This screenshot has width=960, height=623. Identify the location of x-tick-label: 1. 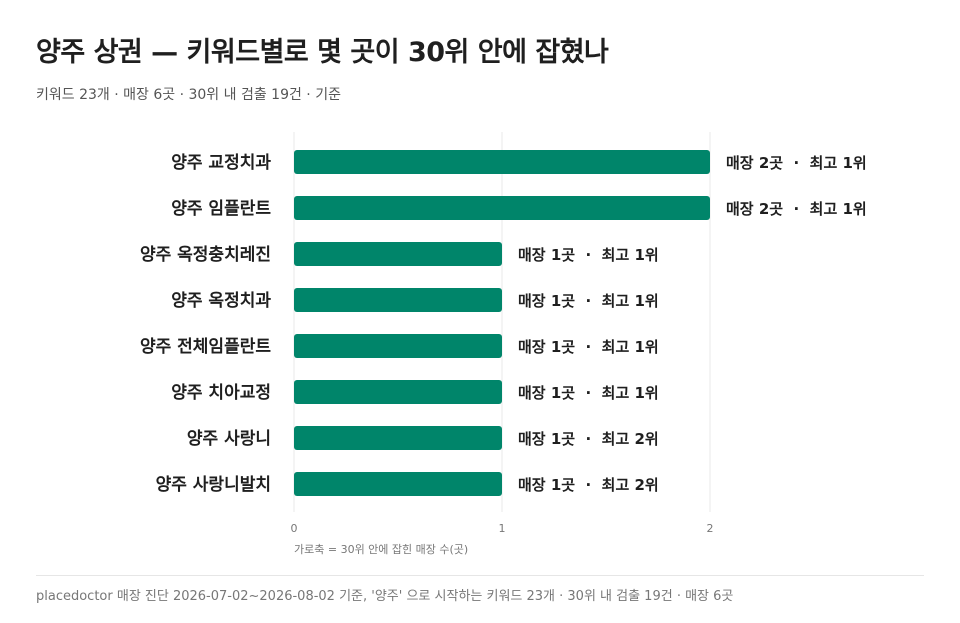
(502, 528).